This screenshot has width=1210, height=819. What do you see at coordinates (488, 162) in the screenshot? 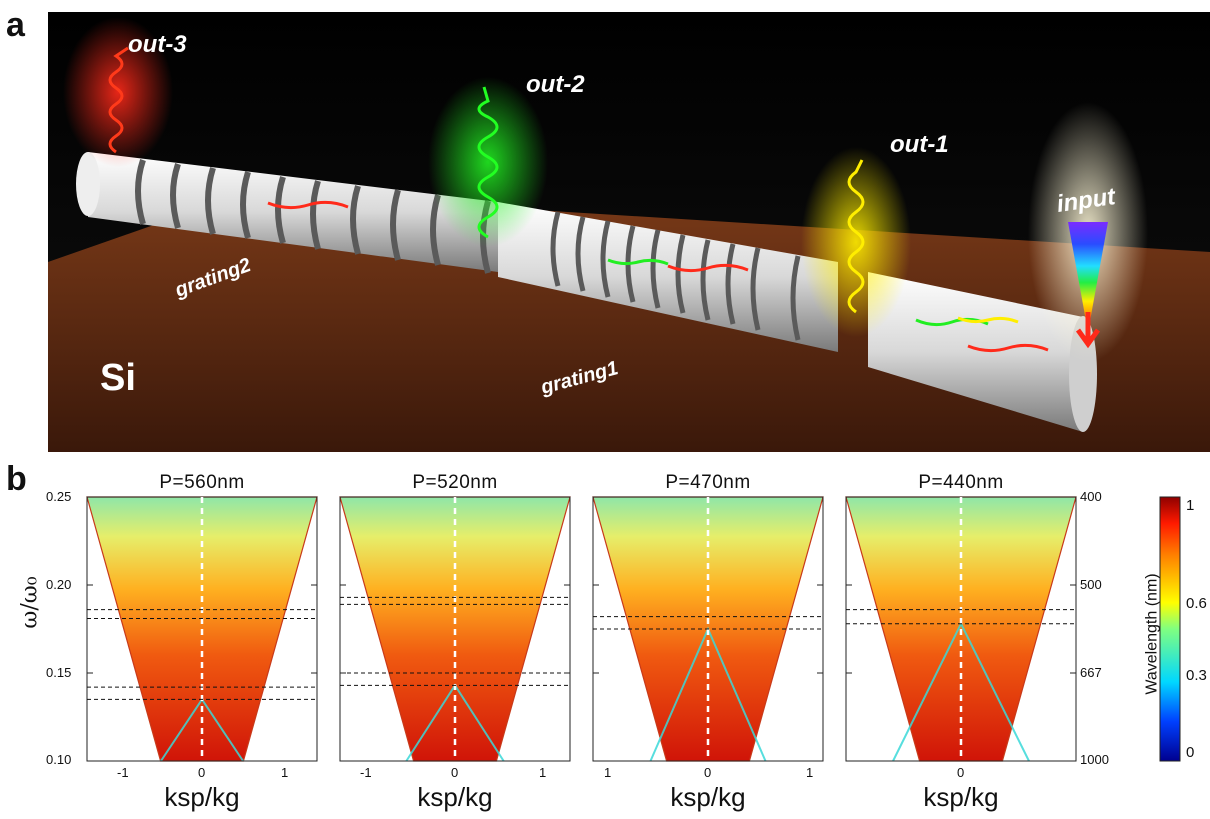
I see `out2-wave` at bounding box center [488, 162].